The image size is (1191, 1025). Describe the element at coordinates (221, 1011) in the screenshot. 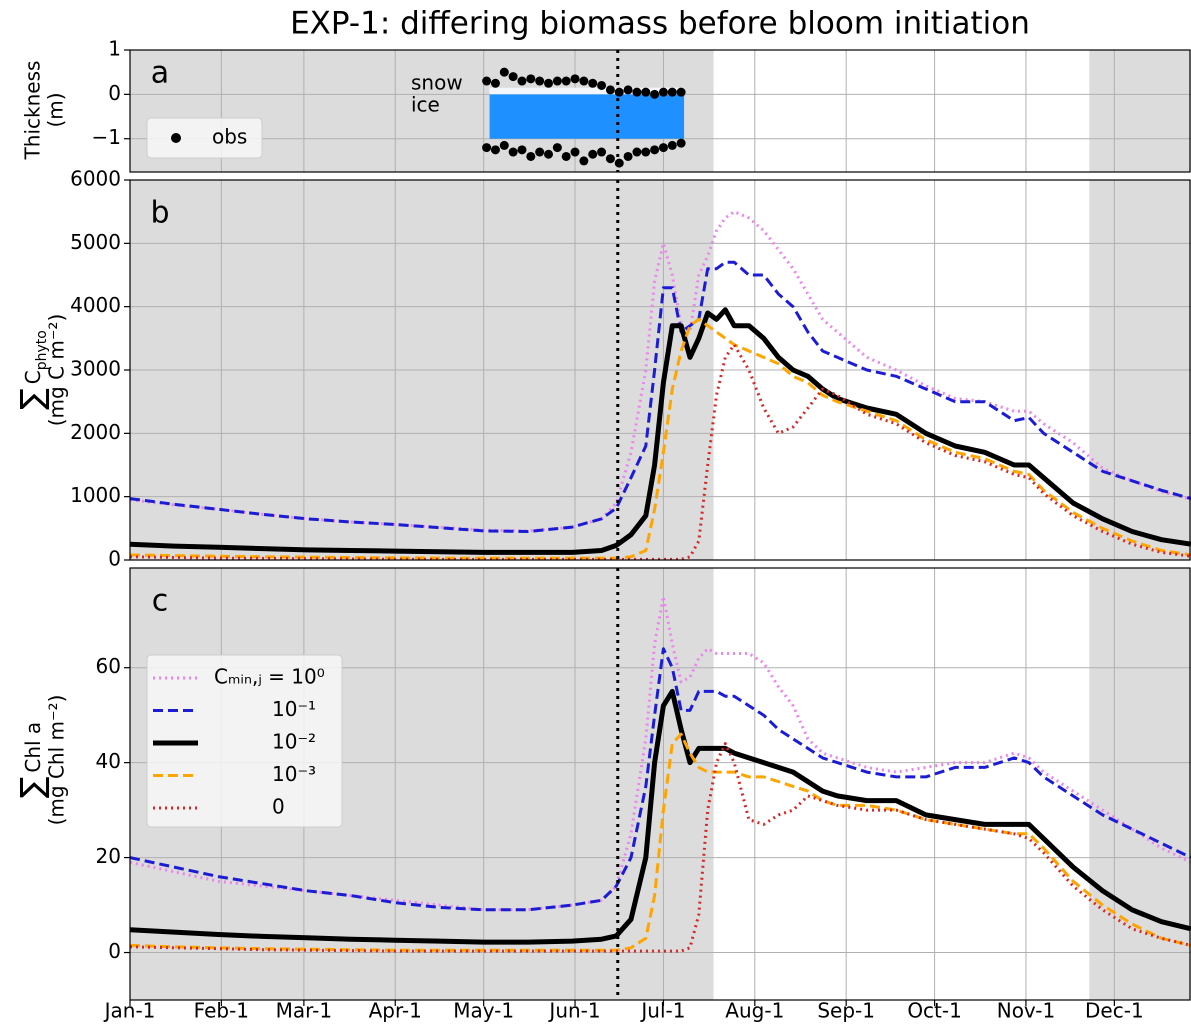

I see `x-tick-label: Feb-1` at that location.